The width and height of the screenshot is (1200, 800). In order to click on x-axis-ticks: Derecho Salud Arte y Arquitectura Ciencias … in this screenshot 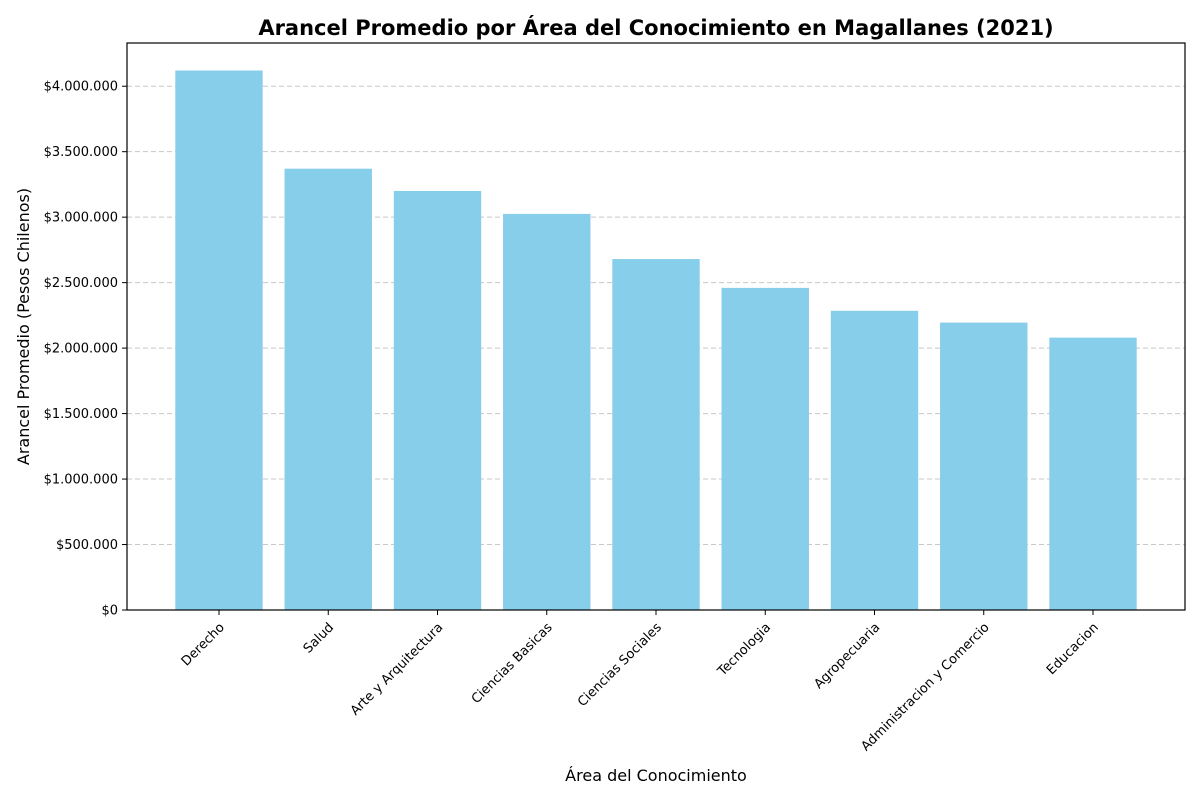, I will do `click(640, 682)`.